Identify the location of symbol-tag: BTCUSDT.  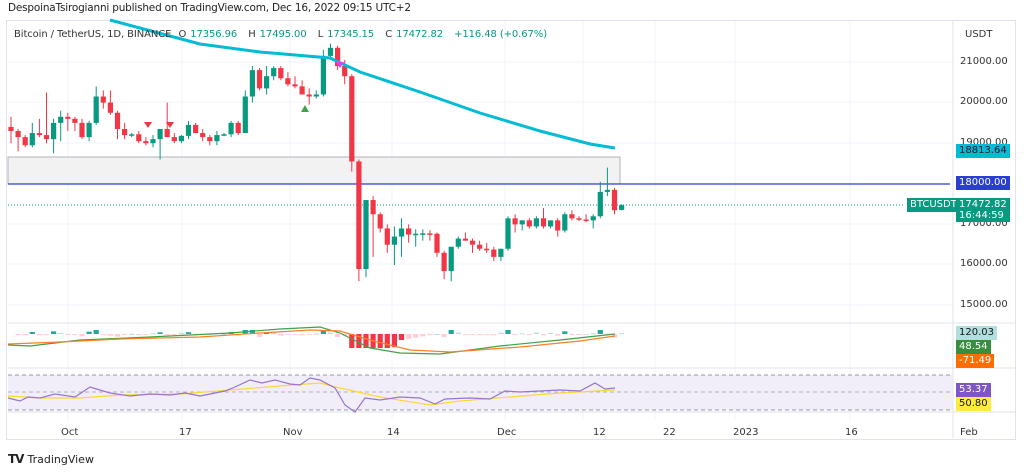
(933, 205).